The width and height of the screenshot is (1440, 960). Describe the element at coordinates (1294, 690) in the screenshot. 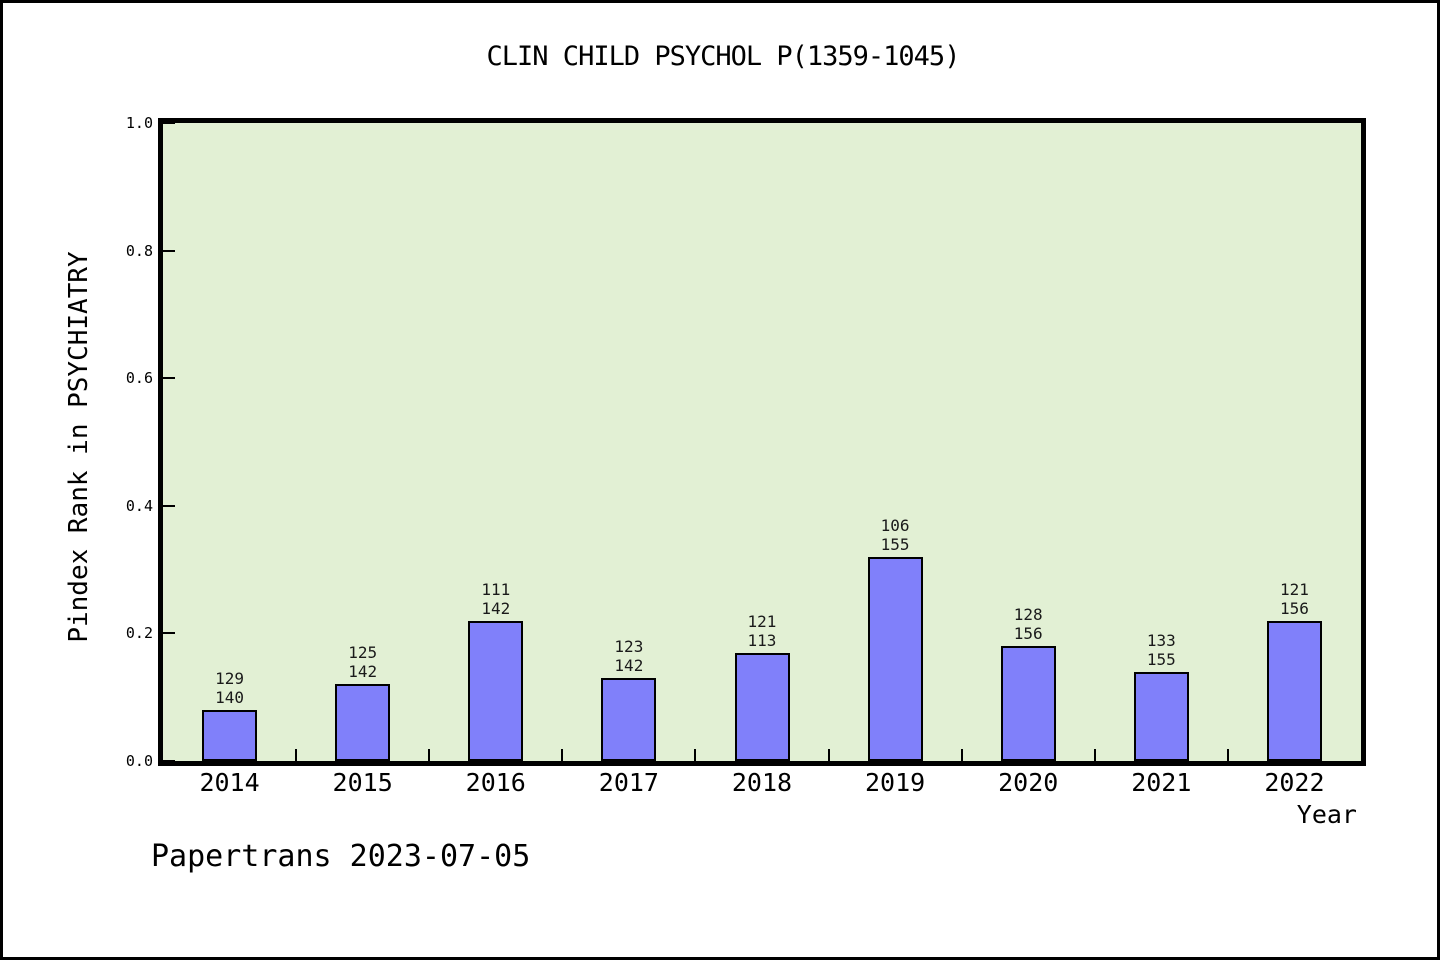

I see `bar-2022` at that location.